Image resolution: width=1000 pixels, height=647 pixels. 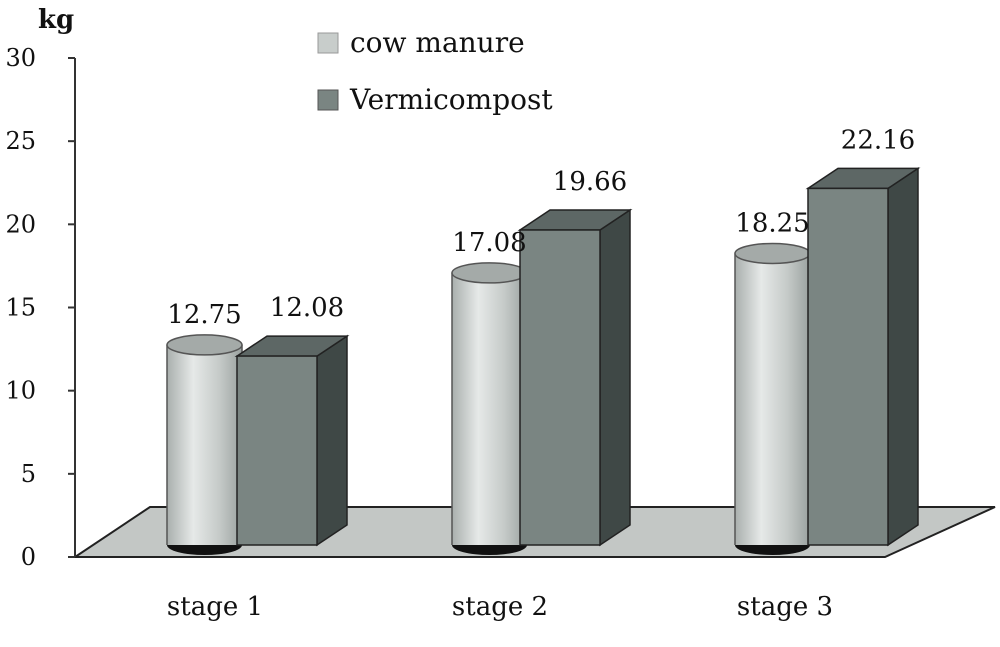 I want to click on legend-label-vermicompost: Vermicompost, so click(x=451, y=99).